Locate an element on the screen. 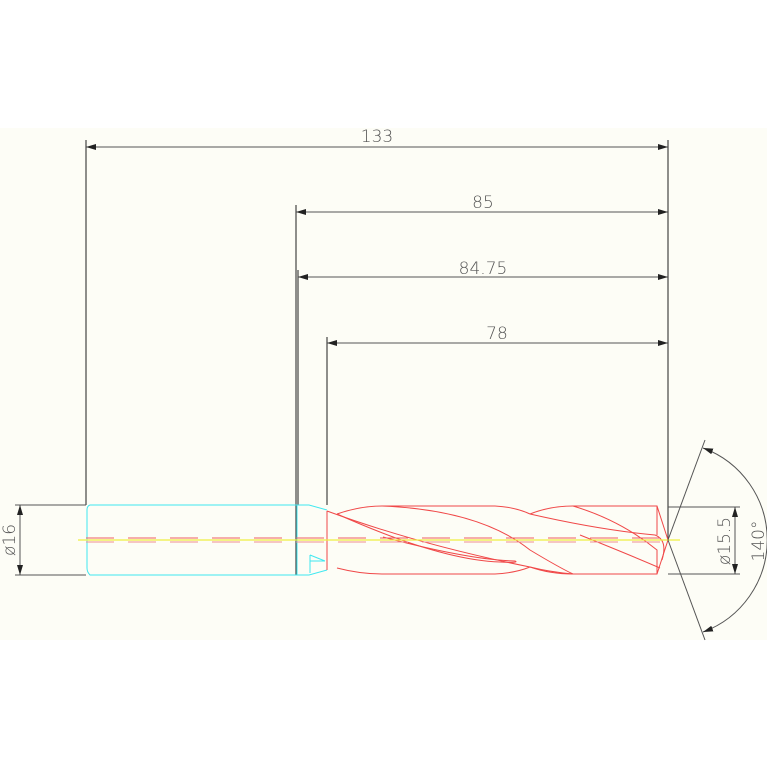 The image size is (767, 767). dimension-point-angle: 140° is located at coordinates (717, 540).